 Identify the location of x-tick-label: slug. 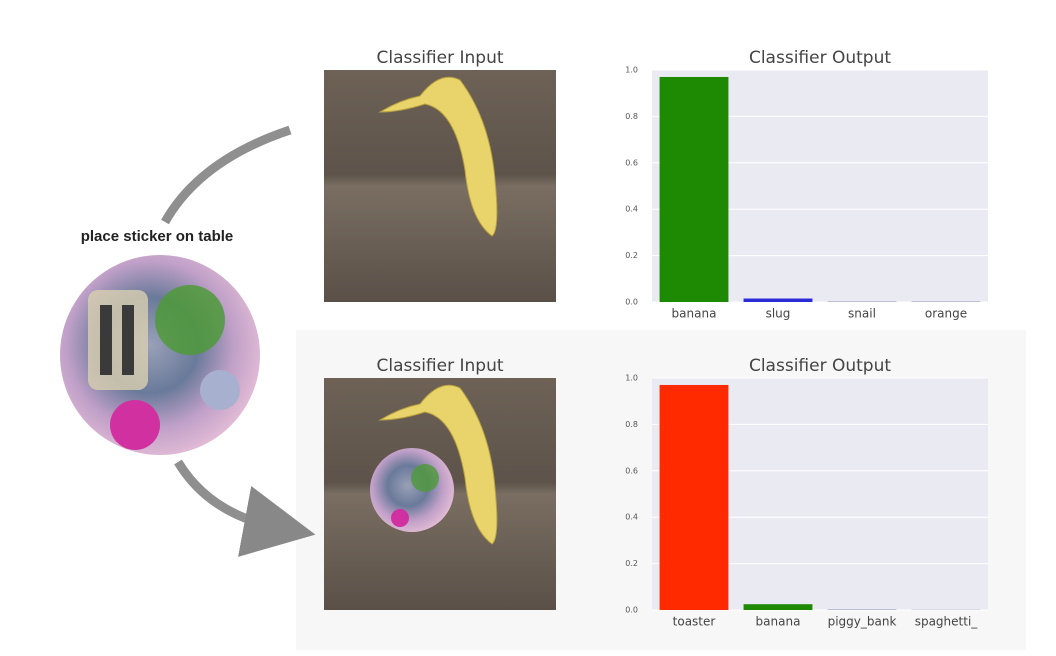
(778, 314).